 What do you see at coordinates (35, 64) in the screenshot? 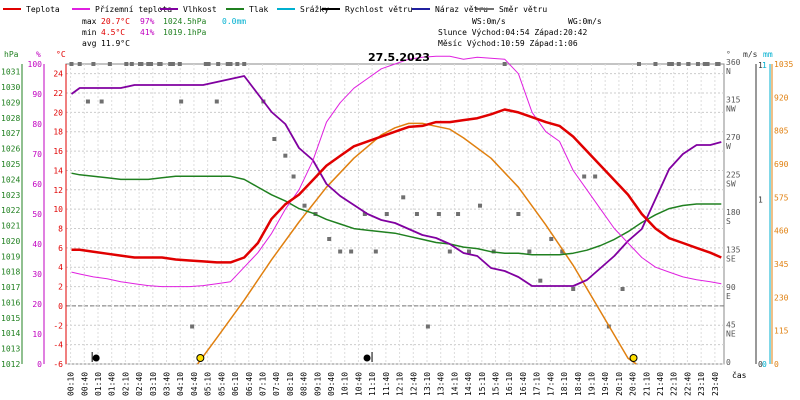
I see `humidity-tick-label: 100` at bounding box center [35, 64].